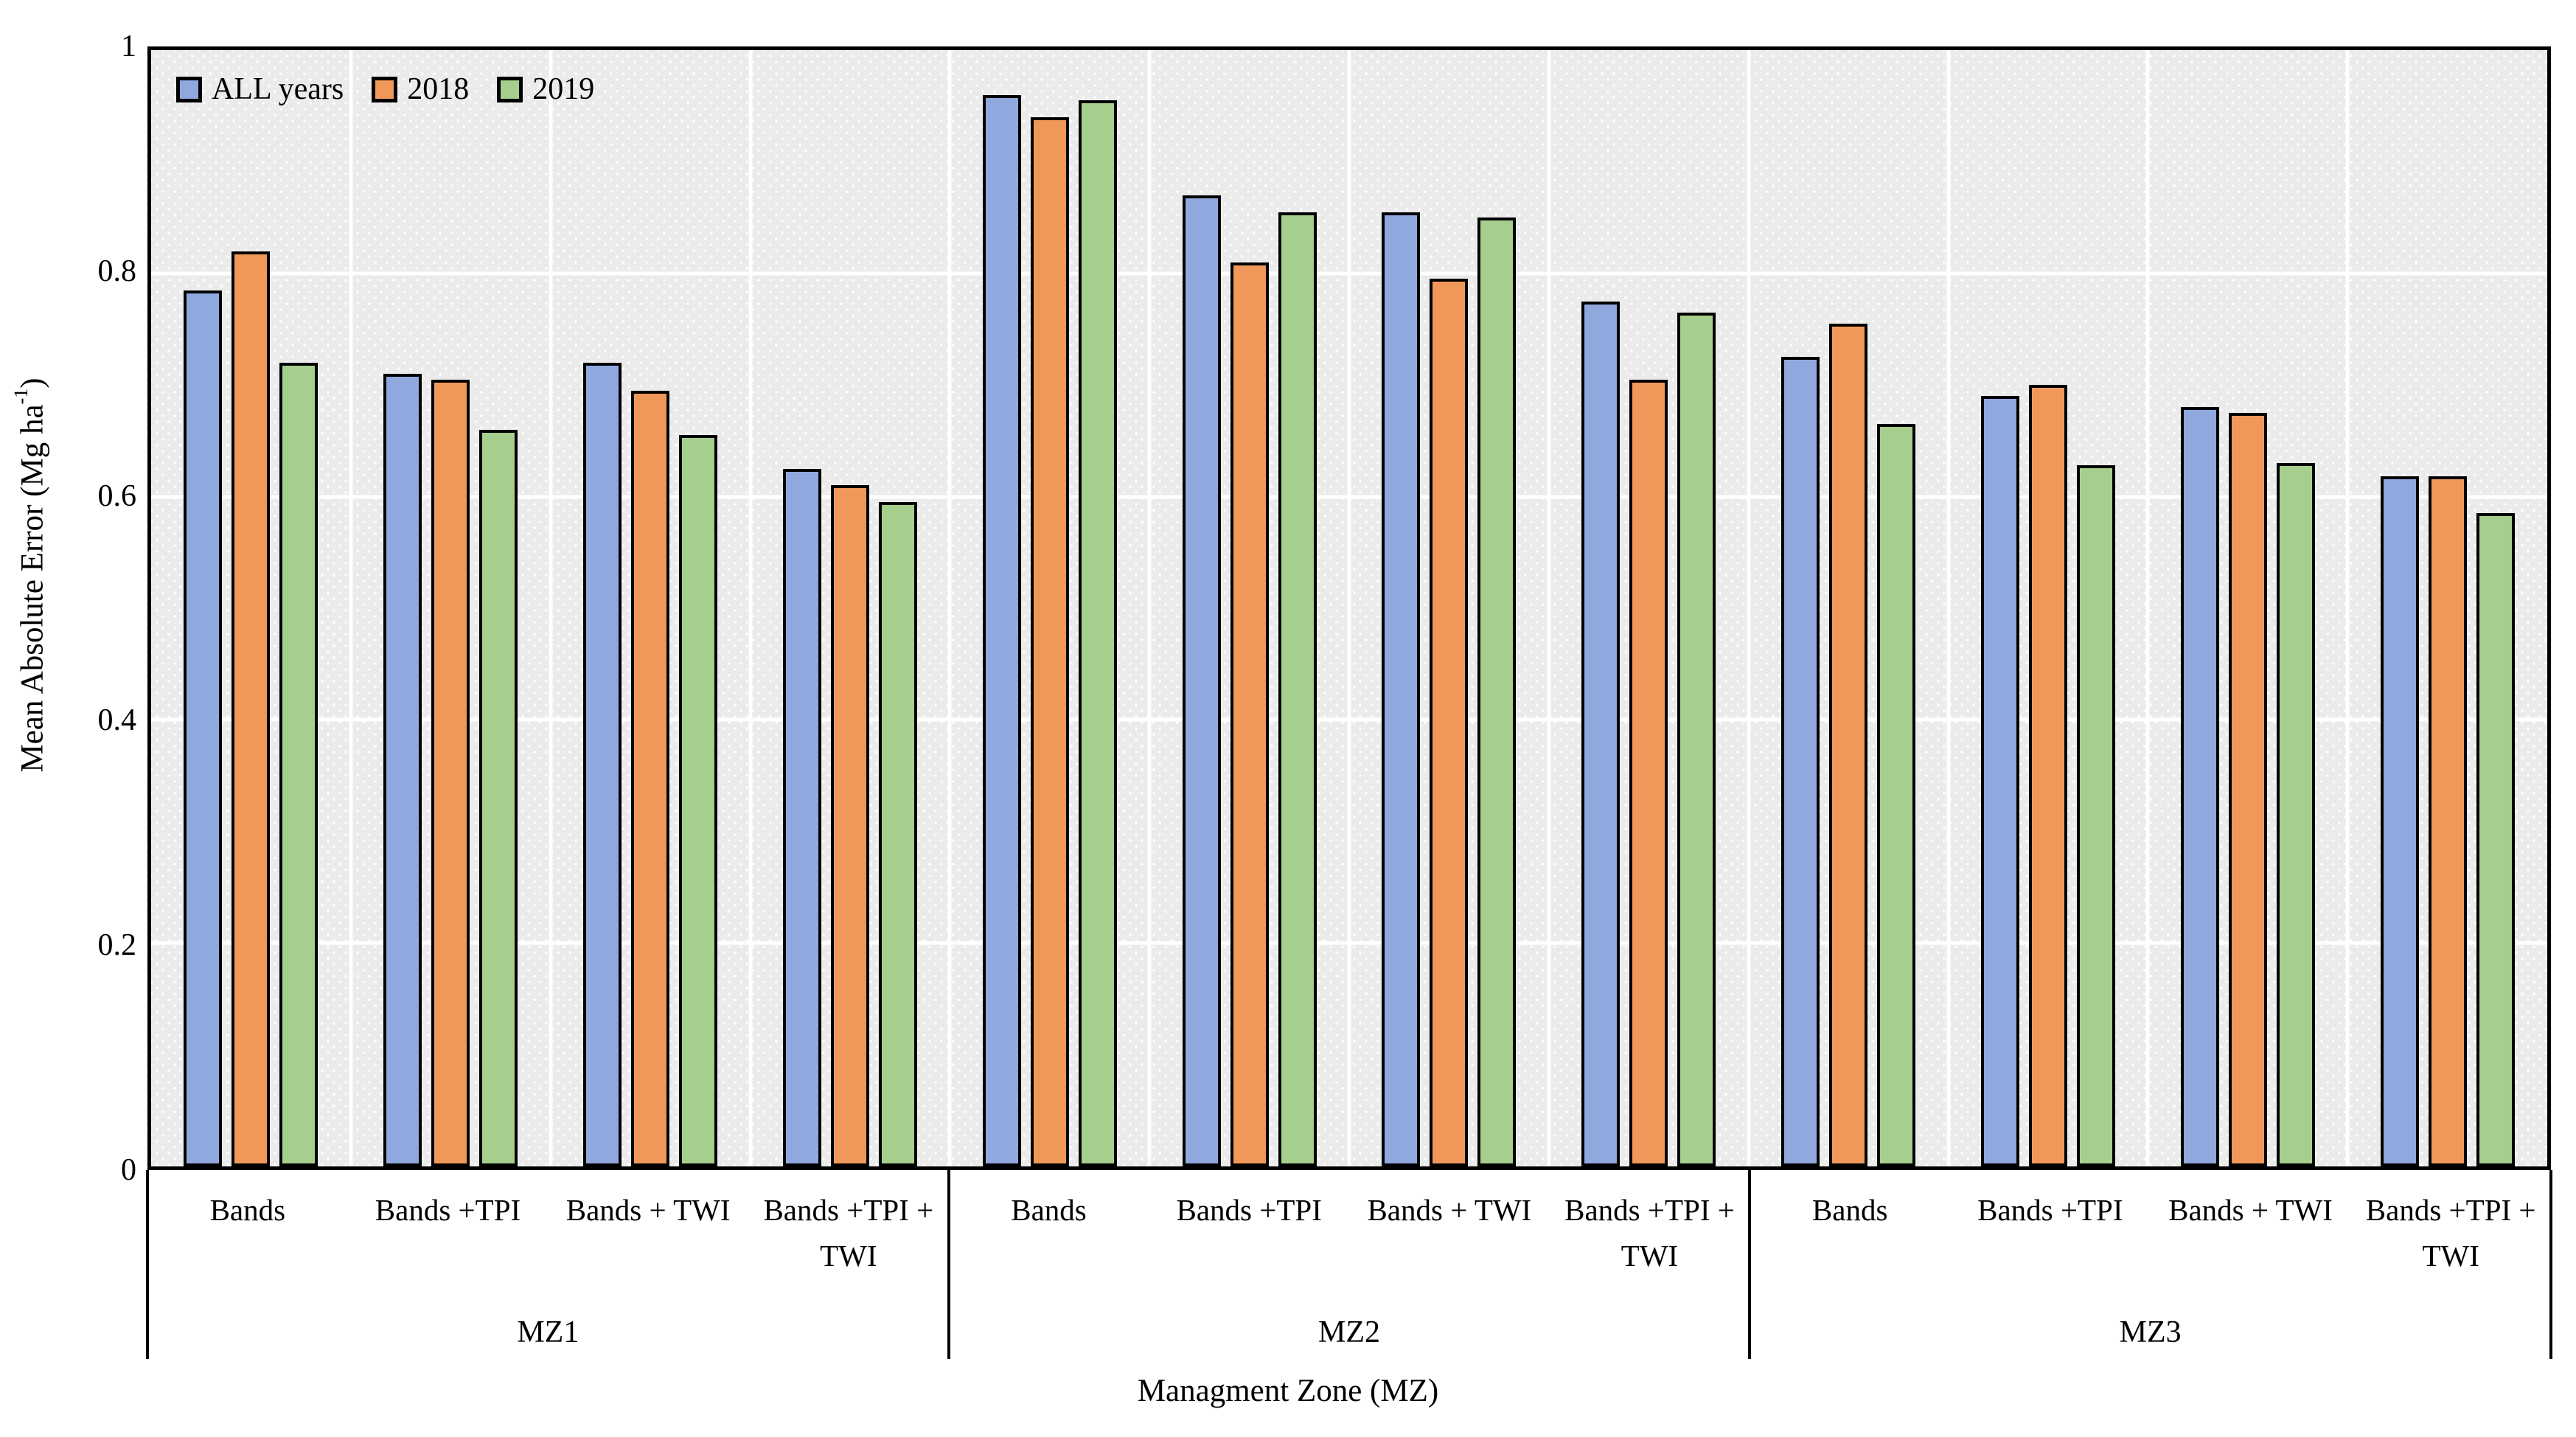  Describe the element at coordinates (129, 46) in the screenshot. I see `y-tick-label-1: 1` at that location.